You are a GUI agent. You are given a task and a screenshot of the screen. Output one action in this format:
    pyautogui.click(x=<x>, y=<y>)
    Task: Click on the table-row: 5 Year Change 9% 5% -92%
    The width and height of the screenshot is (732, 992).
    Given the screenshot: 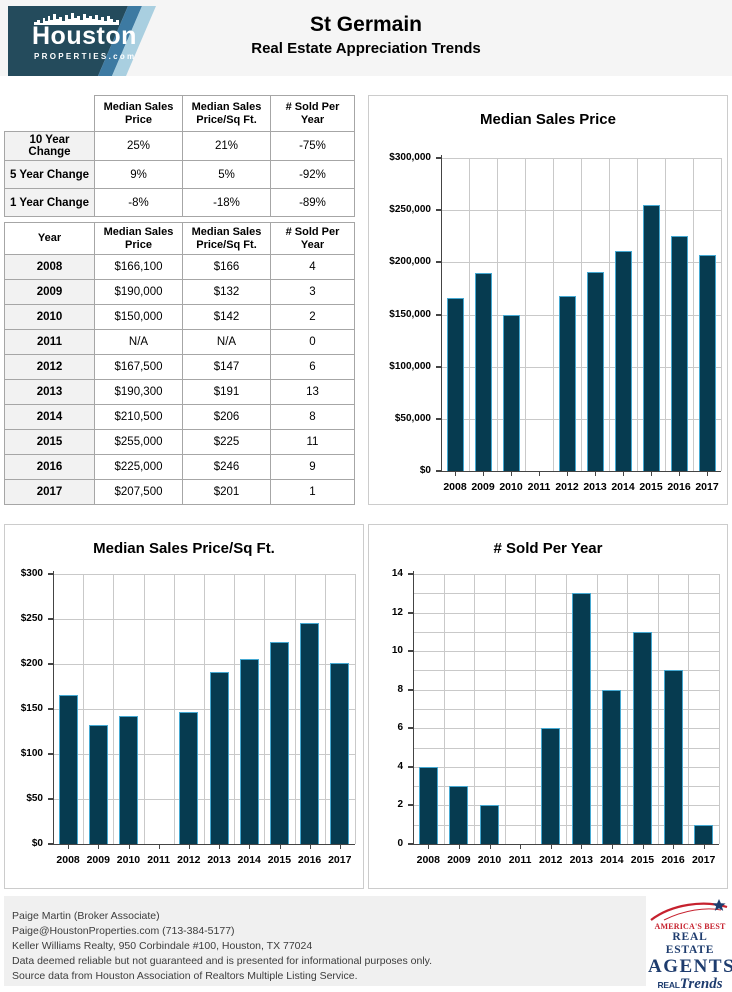 What is the action you would take?
    pyautogui.click(x=179, y=174)
    